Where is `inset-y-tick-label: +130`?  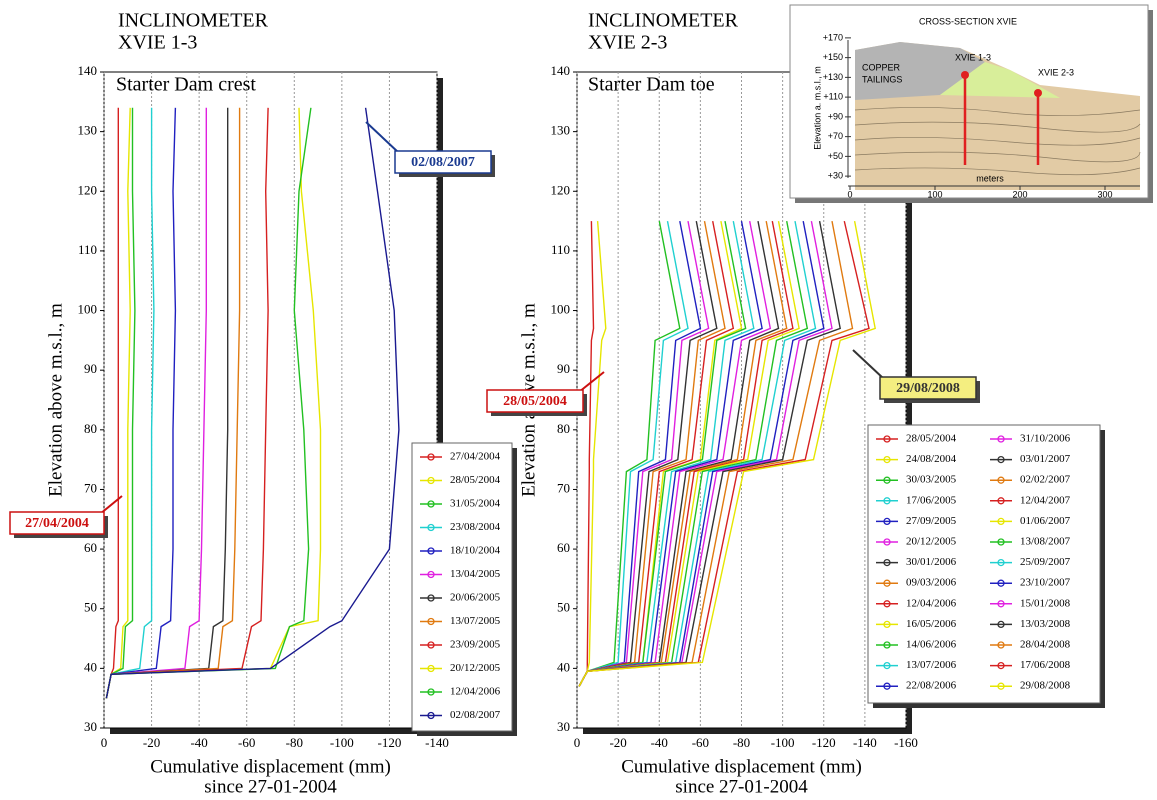
inset-y-tick-label: +130 is located at coordinates (833, 77).